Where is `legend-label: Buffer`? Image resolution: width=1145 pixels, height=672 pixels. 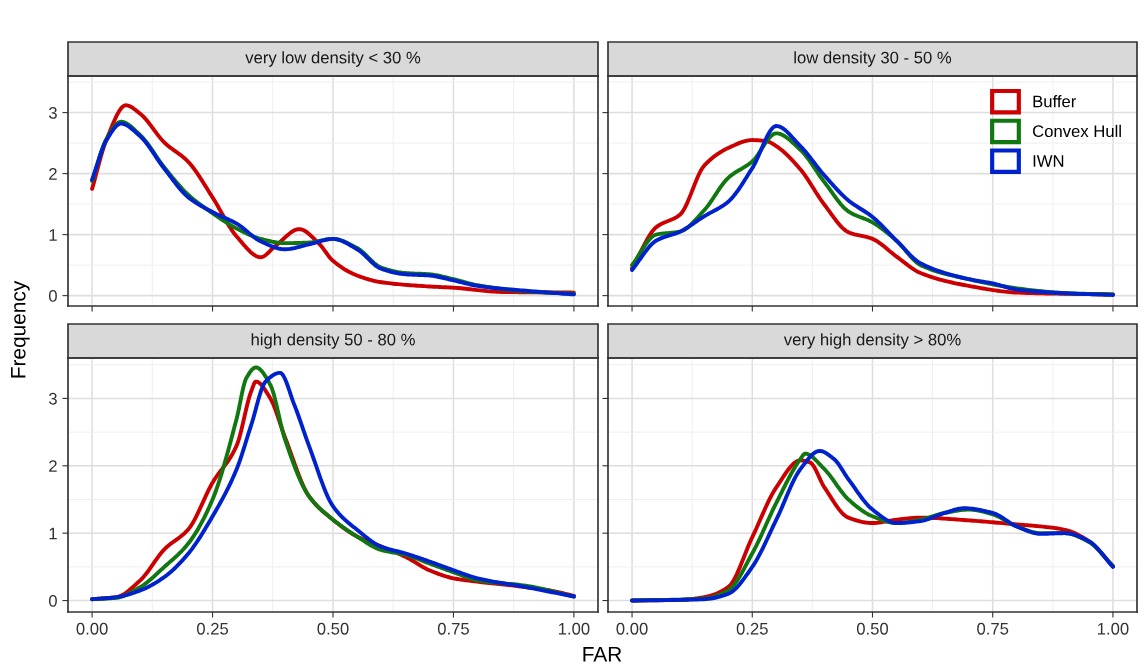
legend-label: Buffer is located at coordinates (1055, 101).